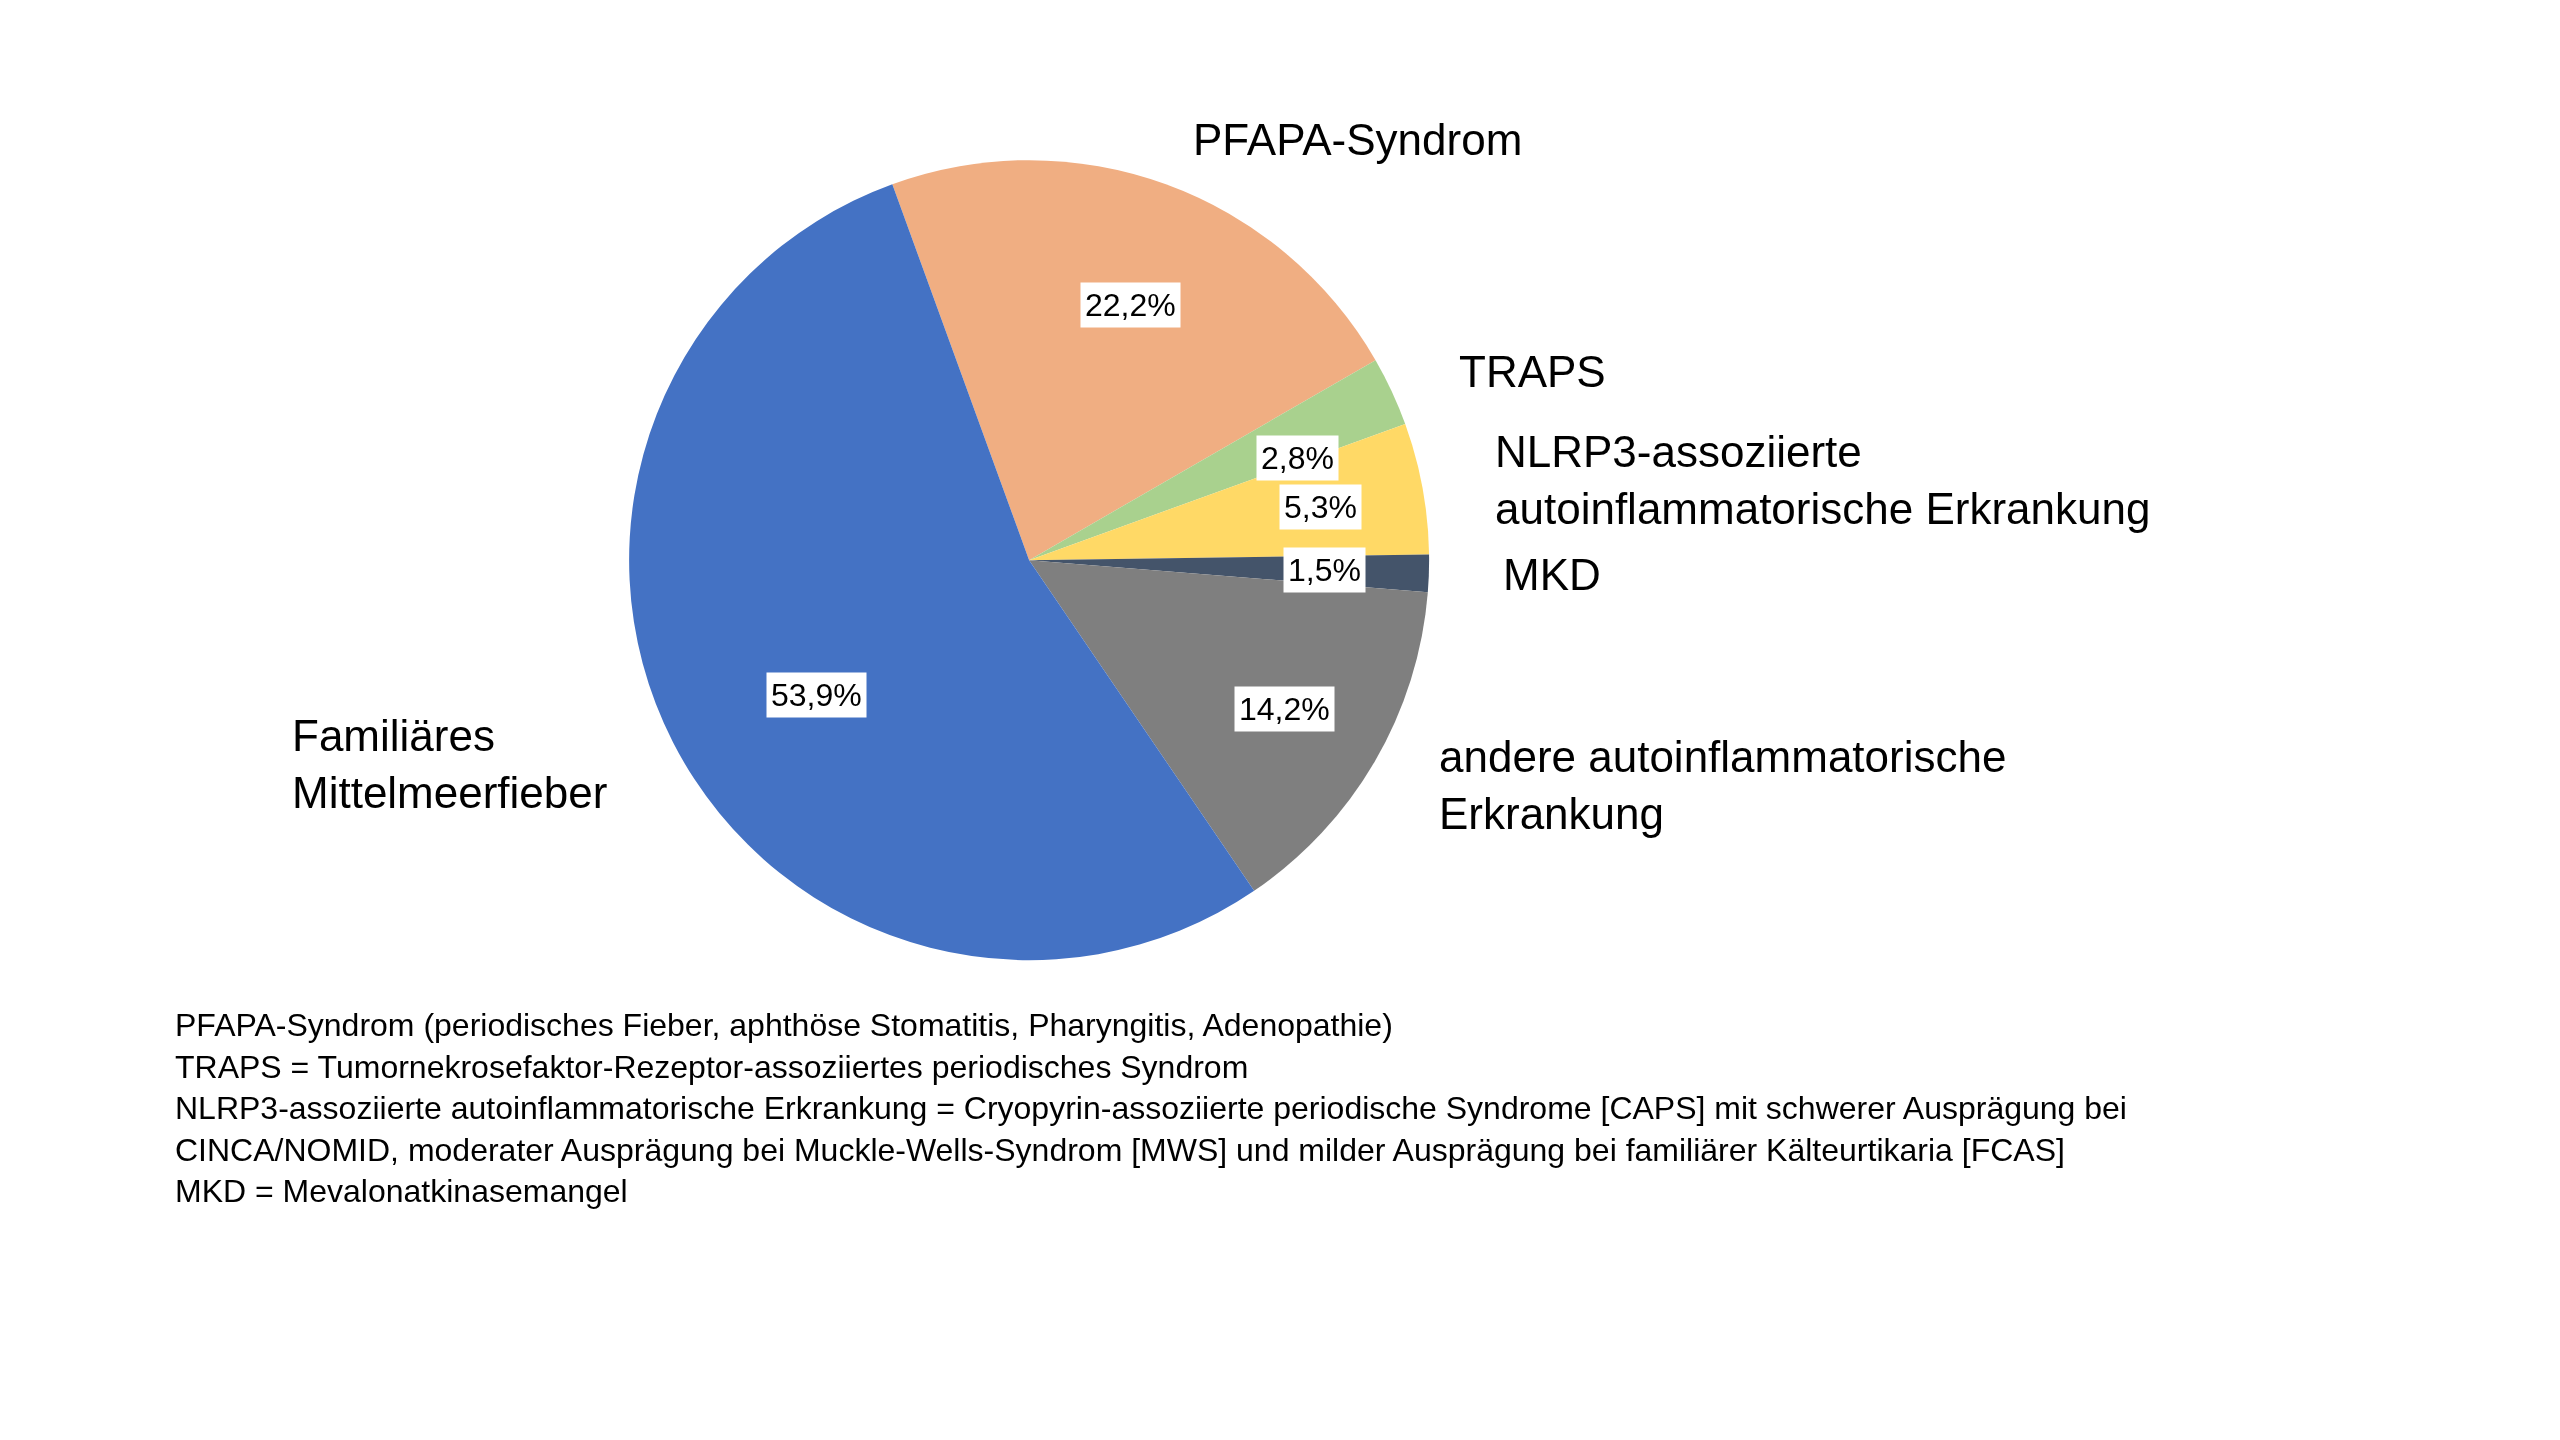  Describe the element at coordinates (1297, 458) in the screenshot. I see `data-label: 2,8%` at that location.